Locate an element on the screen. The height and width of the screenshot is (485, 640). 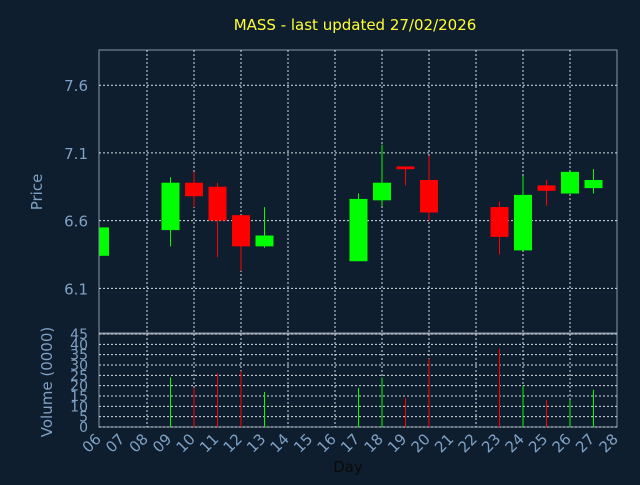
x-tick-label: 08 is located at coordinates (139, 443).